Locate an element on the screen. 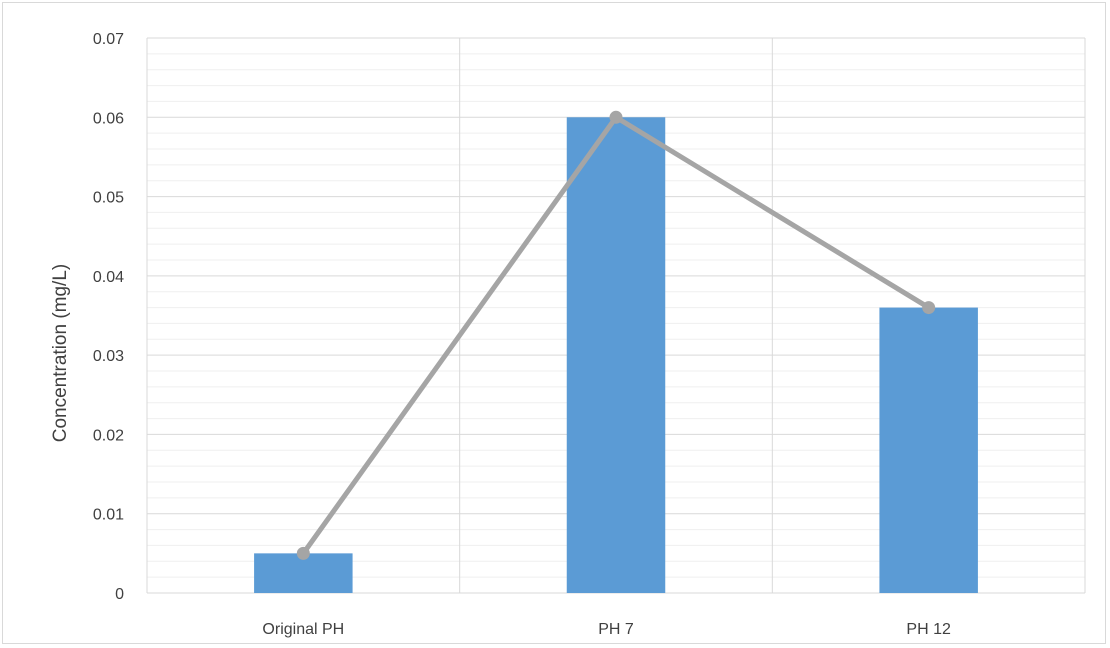  y-tick-label: 0.01 is located at coordinates (108, 515).